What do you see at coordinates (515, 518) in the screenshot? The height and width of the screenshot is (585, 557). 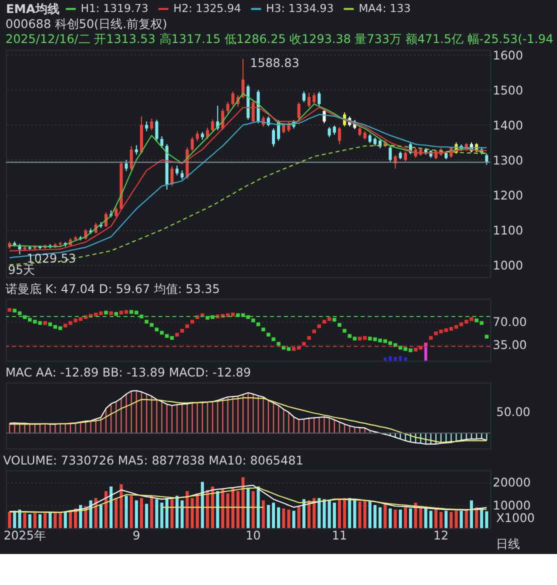 I see `text: X1000` at bounding box center [515, 518].